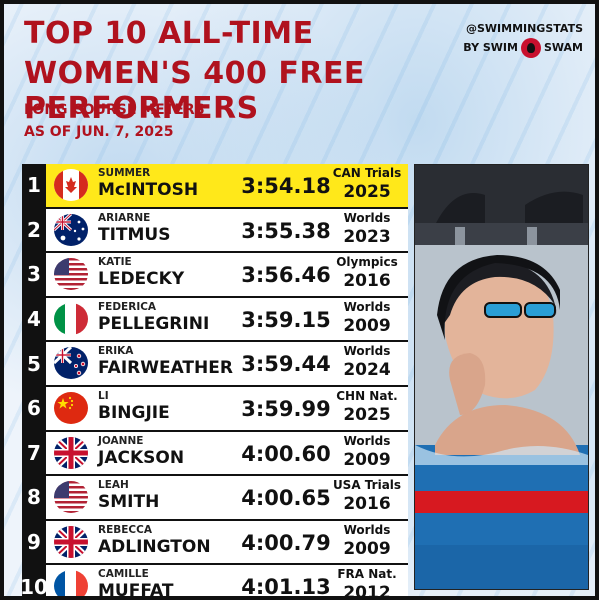 Image resolution: width=599 pixels, height=600 pixels. What do you see at coordinates (286, 542) in the screenshot?
I see `swim-time: 4:00.79` at bounding box center [286, 542].